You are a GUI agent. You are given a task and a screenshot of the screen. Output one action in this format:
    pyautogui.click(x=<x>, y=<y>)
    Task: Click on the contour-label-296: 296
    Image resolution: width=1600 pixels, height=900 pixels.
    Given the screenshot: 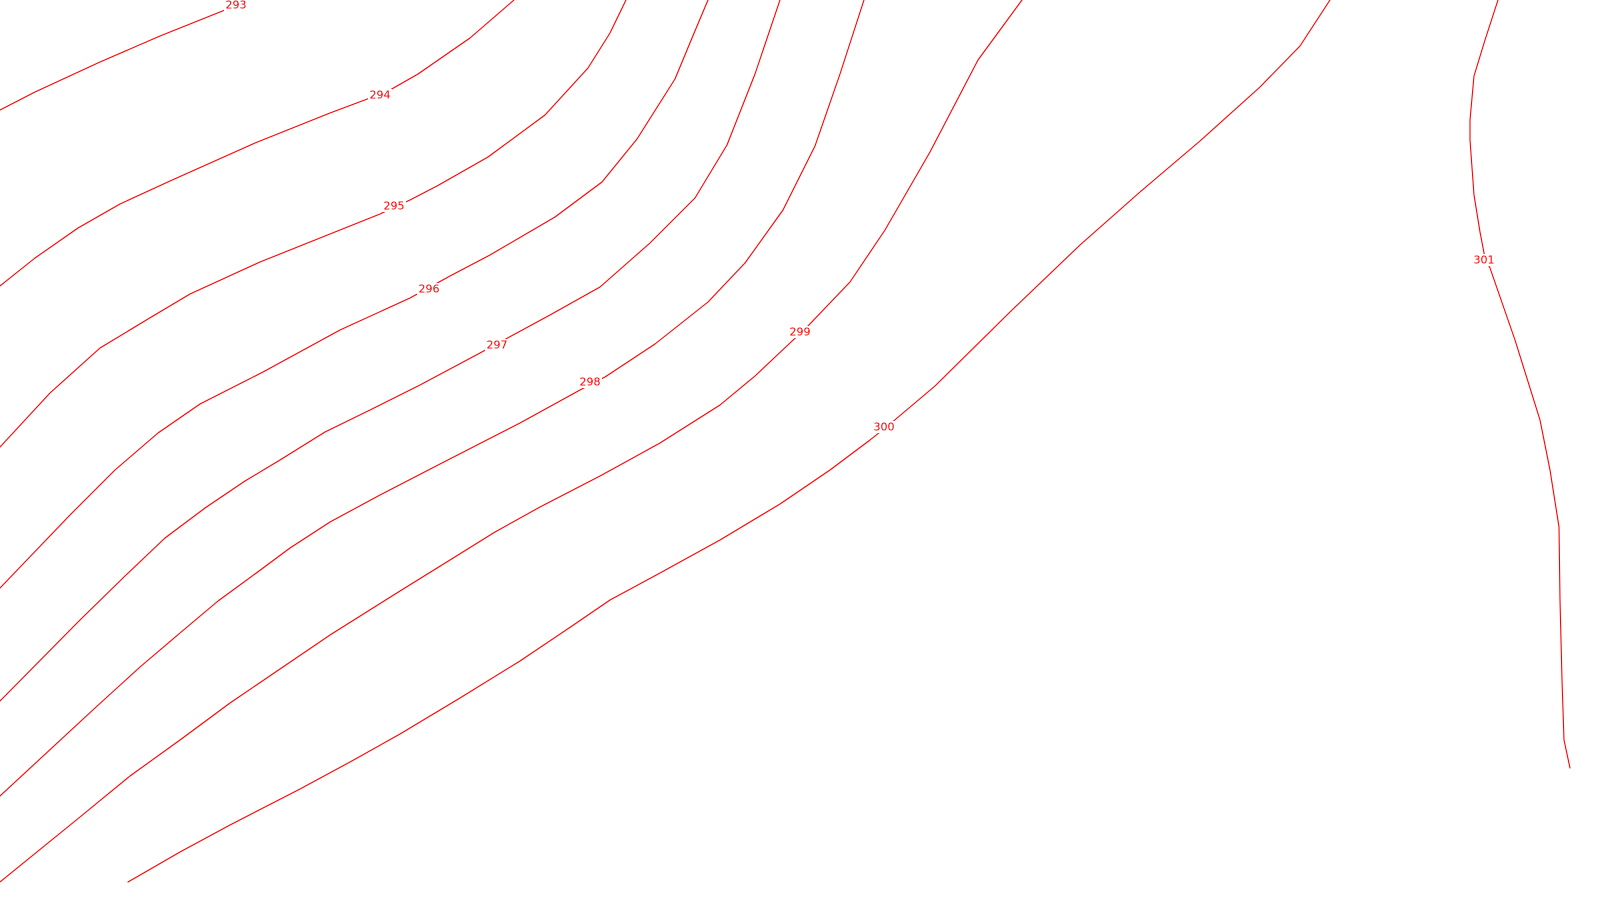 What is the action you would take?
    pyautogui.click(x=429, y=289)
    